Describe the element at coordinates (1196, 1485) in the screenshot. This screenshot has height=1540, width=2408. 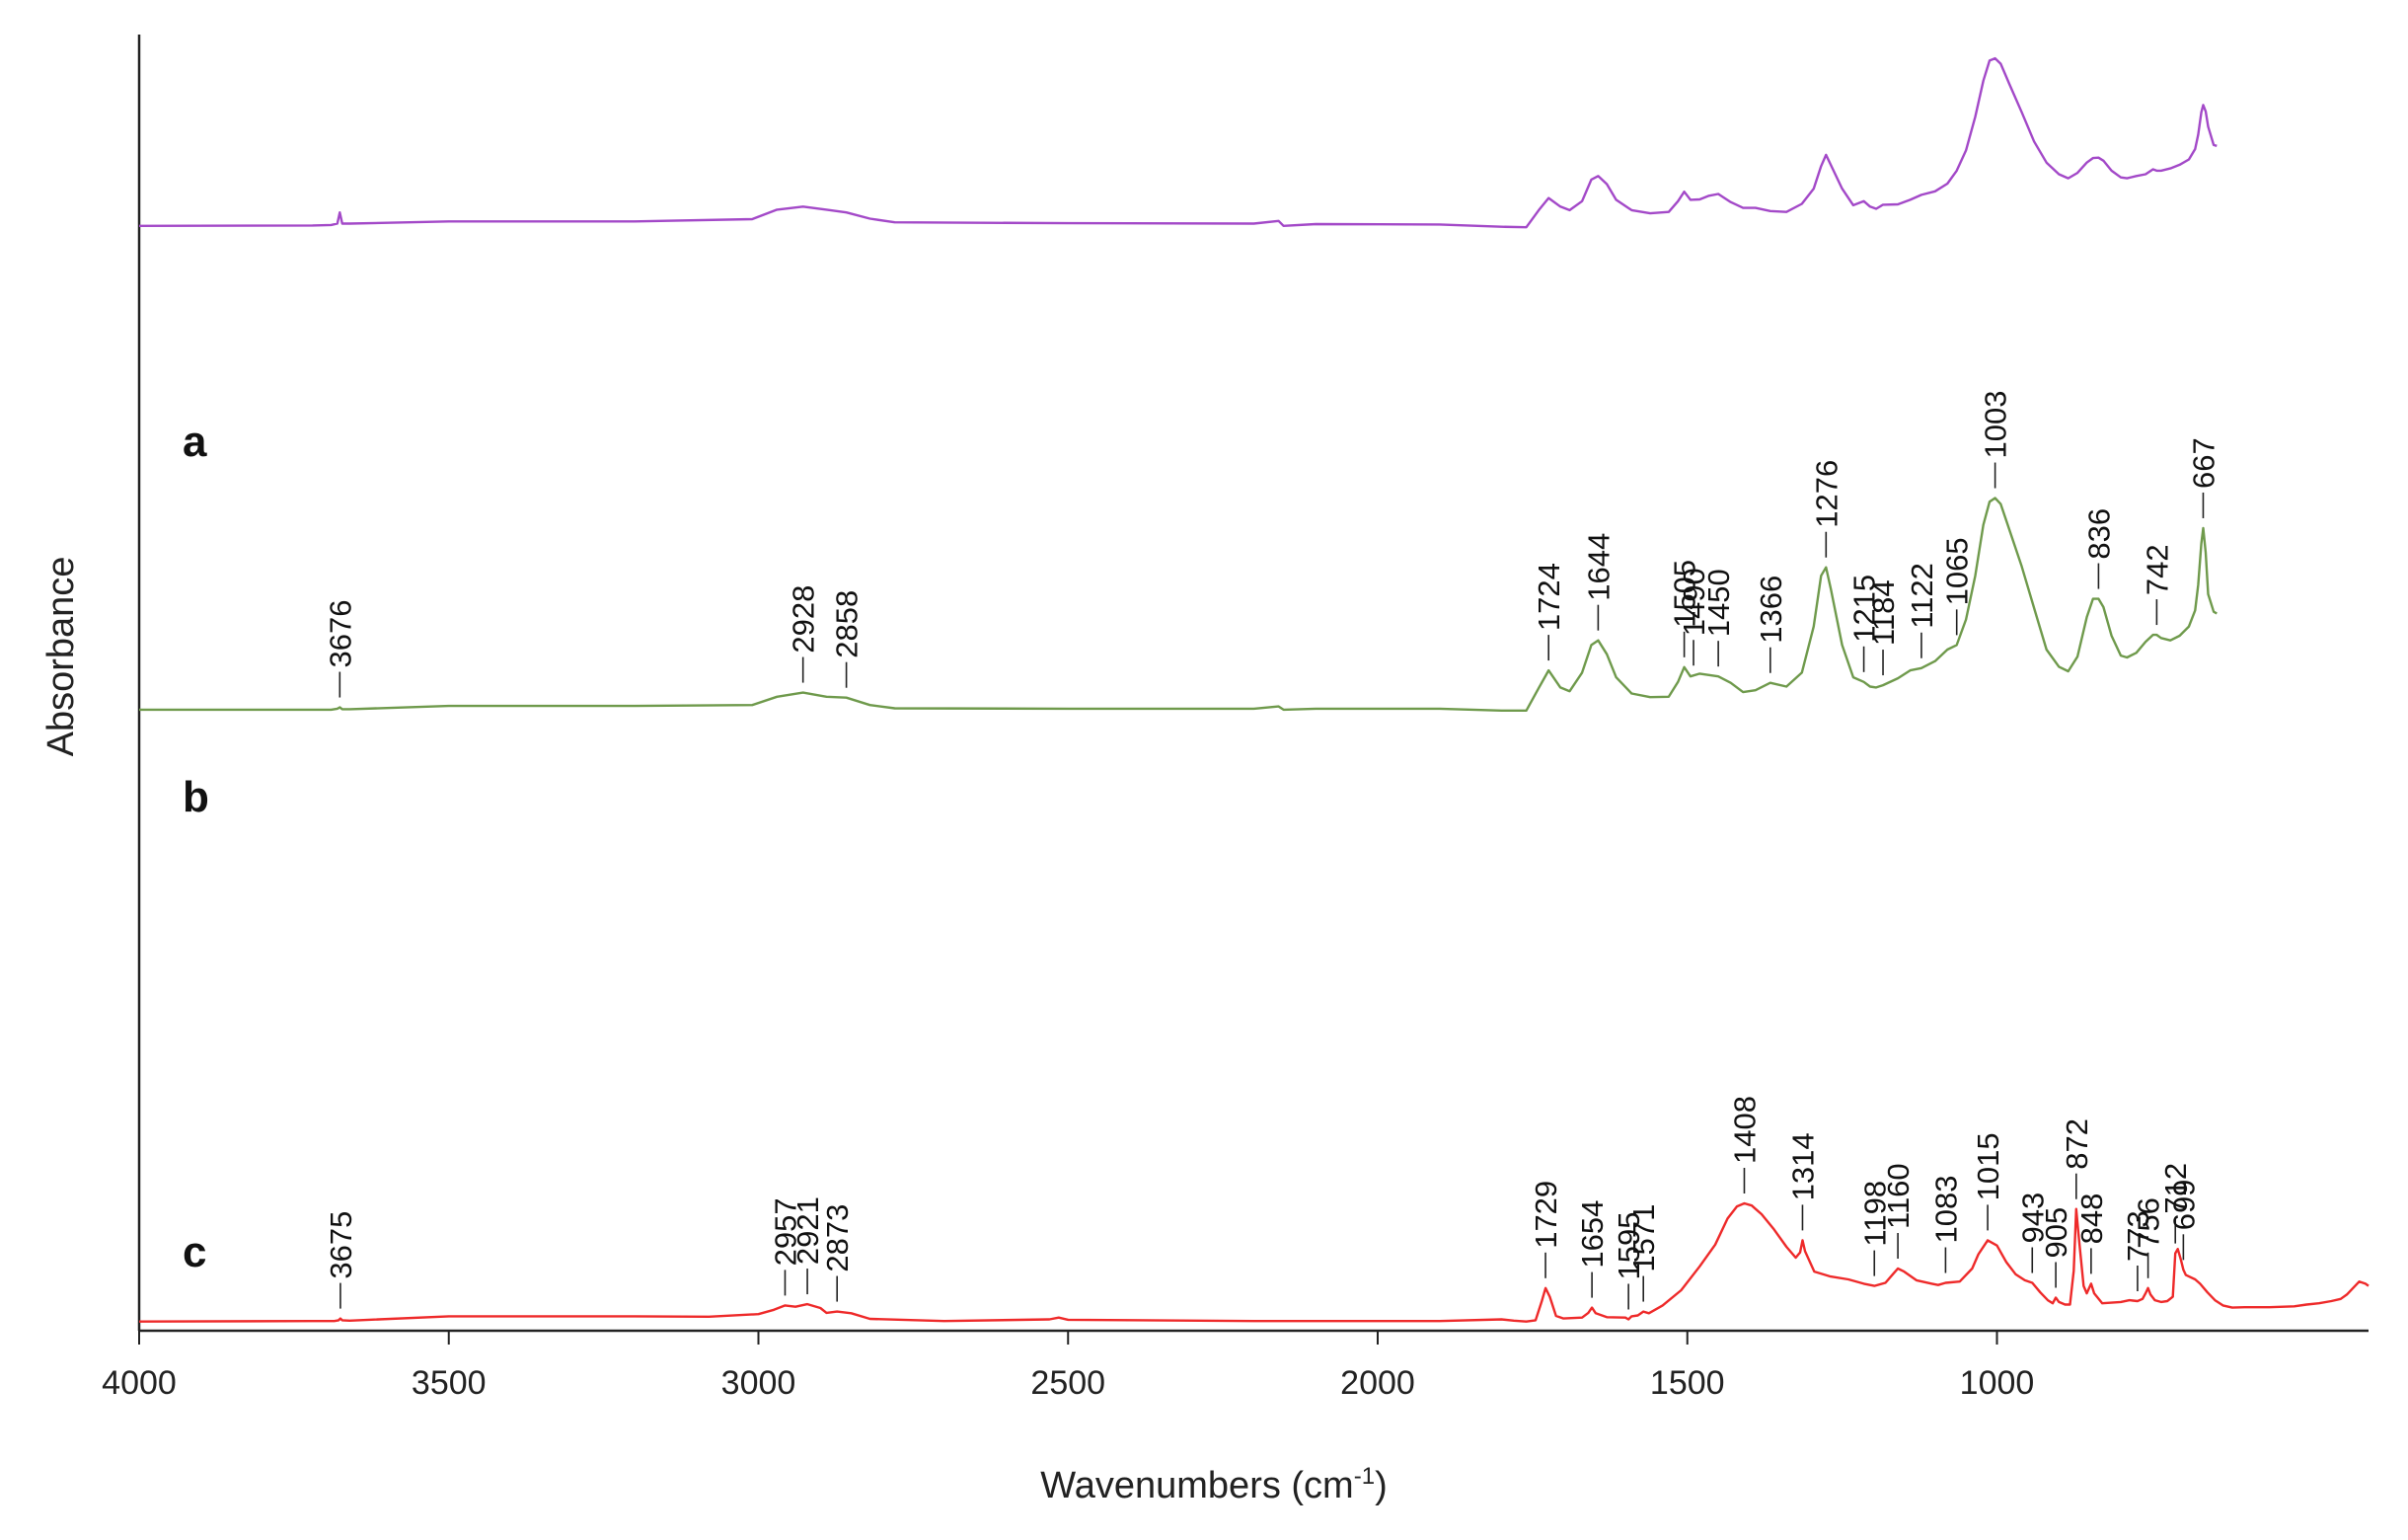
I see `x-axis-title-text: Wavenumbers (cm` at that location.